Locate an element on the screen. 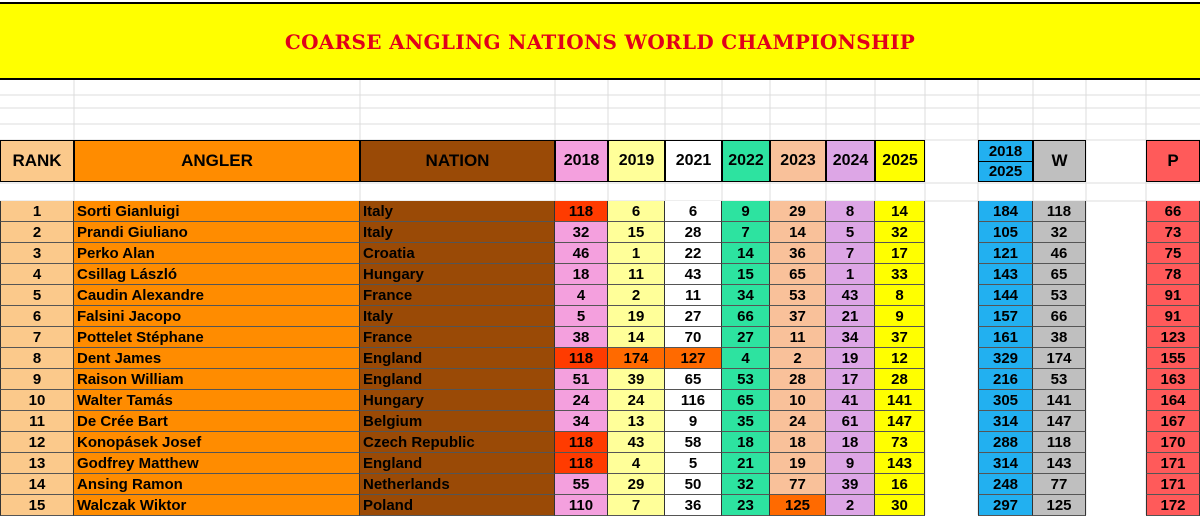 This screenshot has width=1200, height=516. rank-cell: 1 is located at coordinates (37, 211).